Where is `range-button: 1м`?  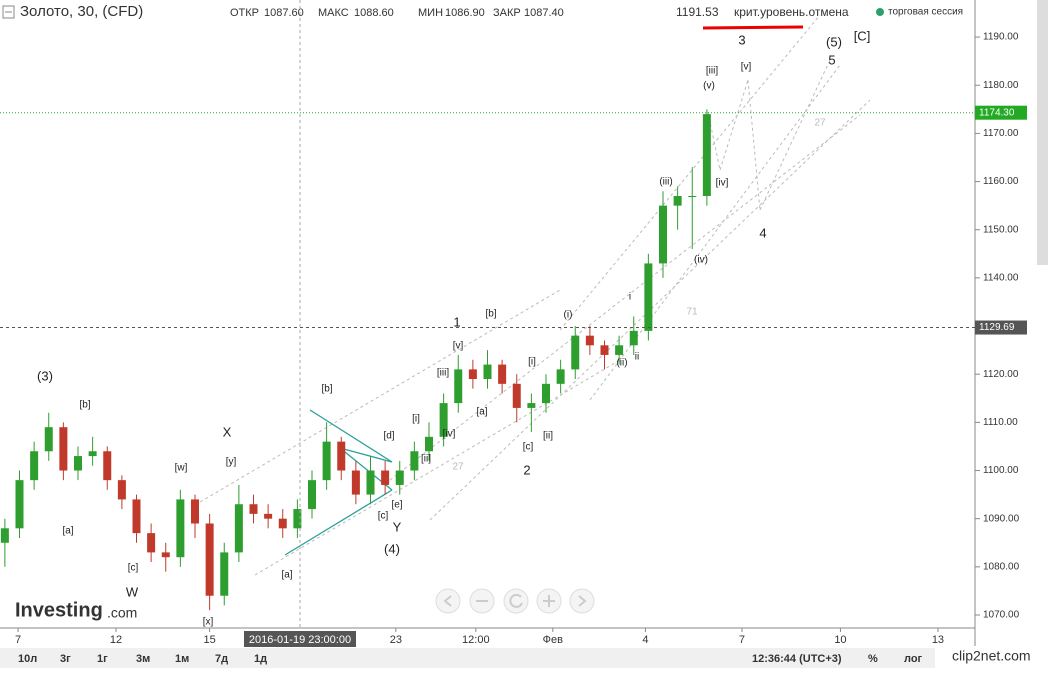
range-button: 1м is located at coordinates (182, 659).